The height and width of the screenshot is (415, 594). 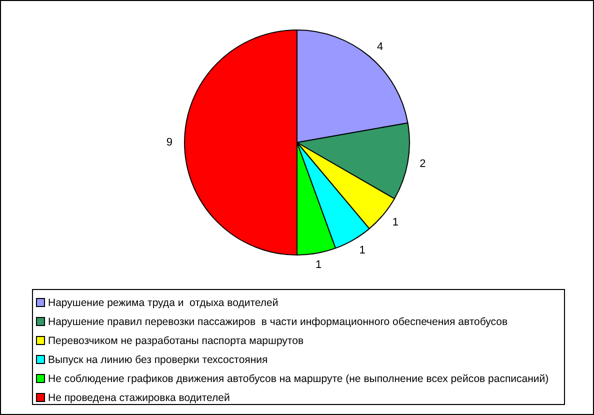 What do you see at coordinates (163, 302) in the screenshot?
I see `legend-label: Нарушение режима труда и отдыха водителей` at bounding box center [163, 302].